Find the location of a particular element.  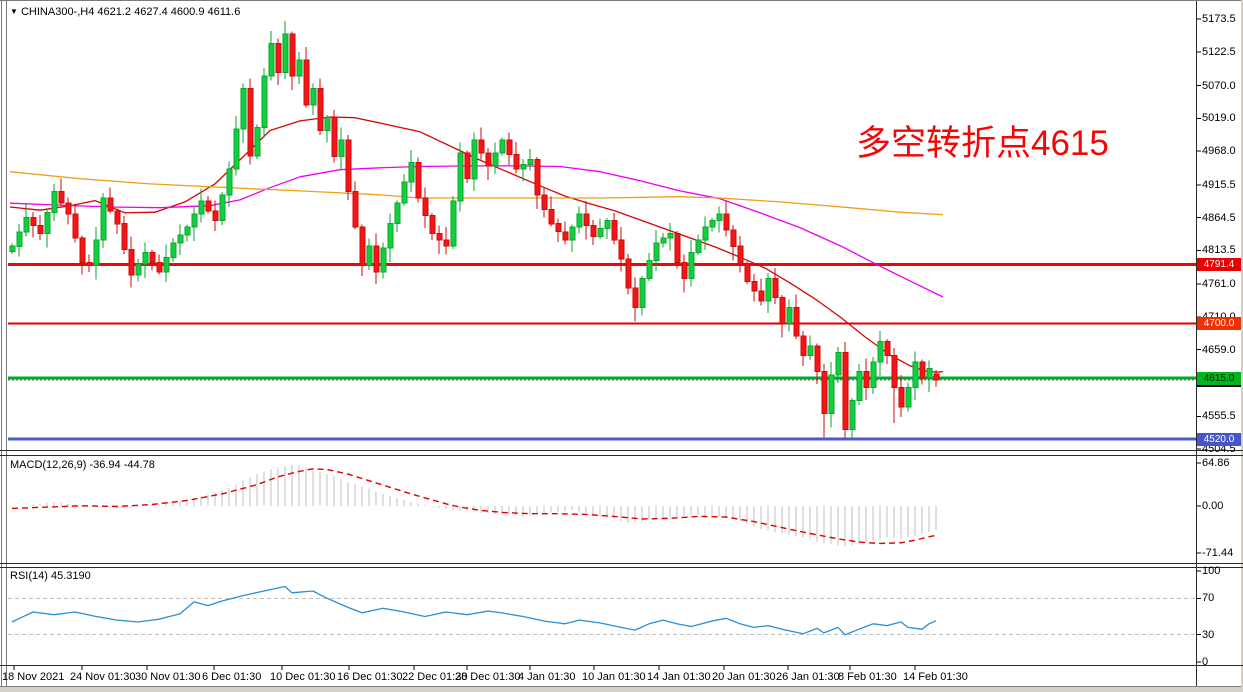

splitter-chart-macd-top is located at coordinates (621, 450).